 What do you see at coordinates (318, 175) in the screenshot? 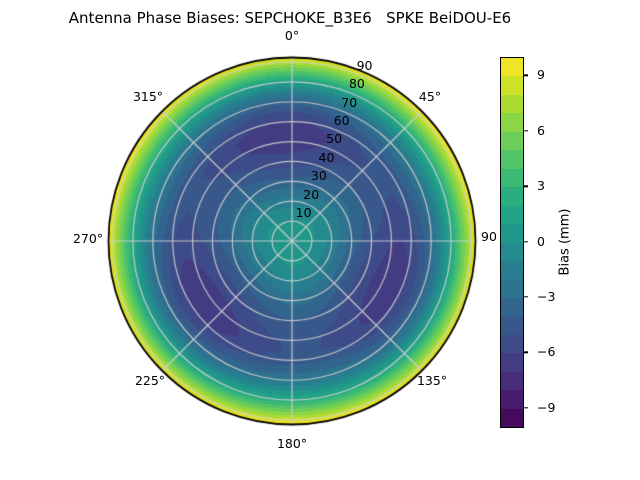
I see `radial-tick-label: 30` at bounding box center [318, 175].